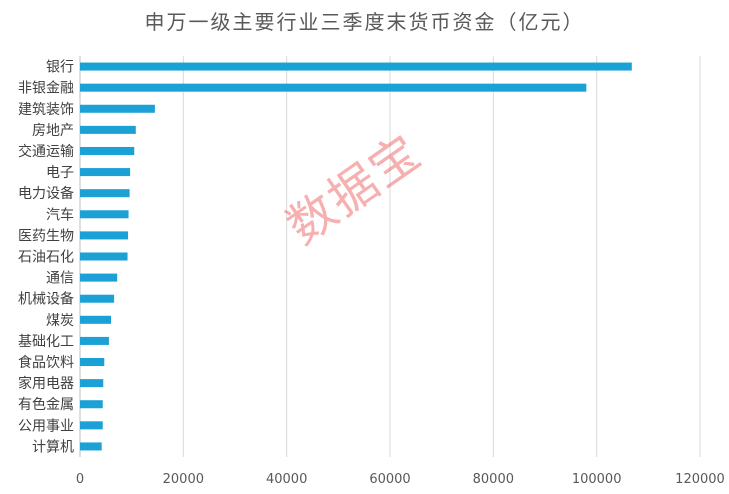  What do you see at coordinates (700, 479) in the screenshot?
I see `x-tick-label: 120000` at bounding box center [700, 479].